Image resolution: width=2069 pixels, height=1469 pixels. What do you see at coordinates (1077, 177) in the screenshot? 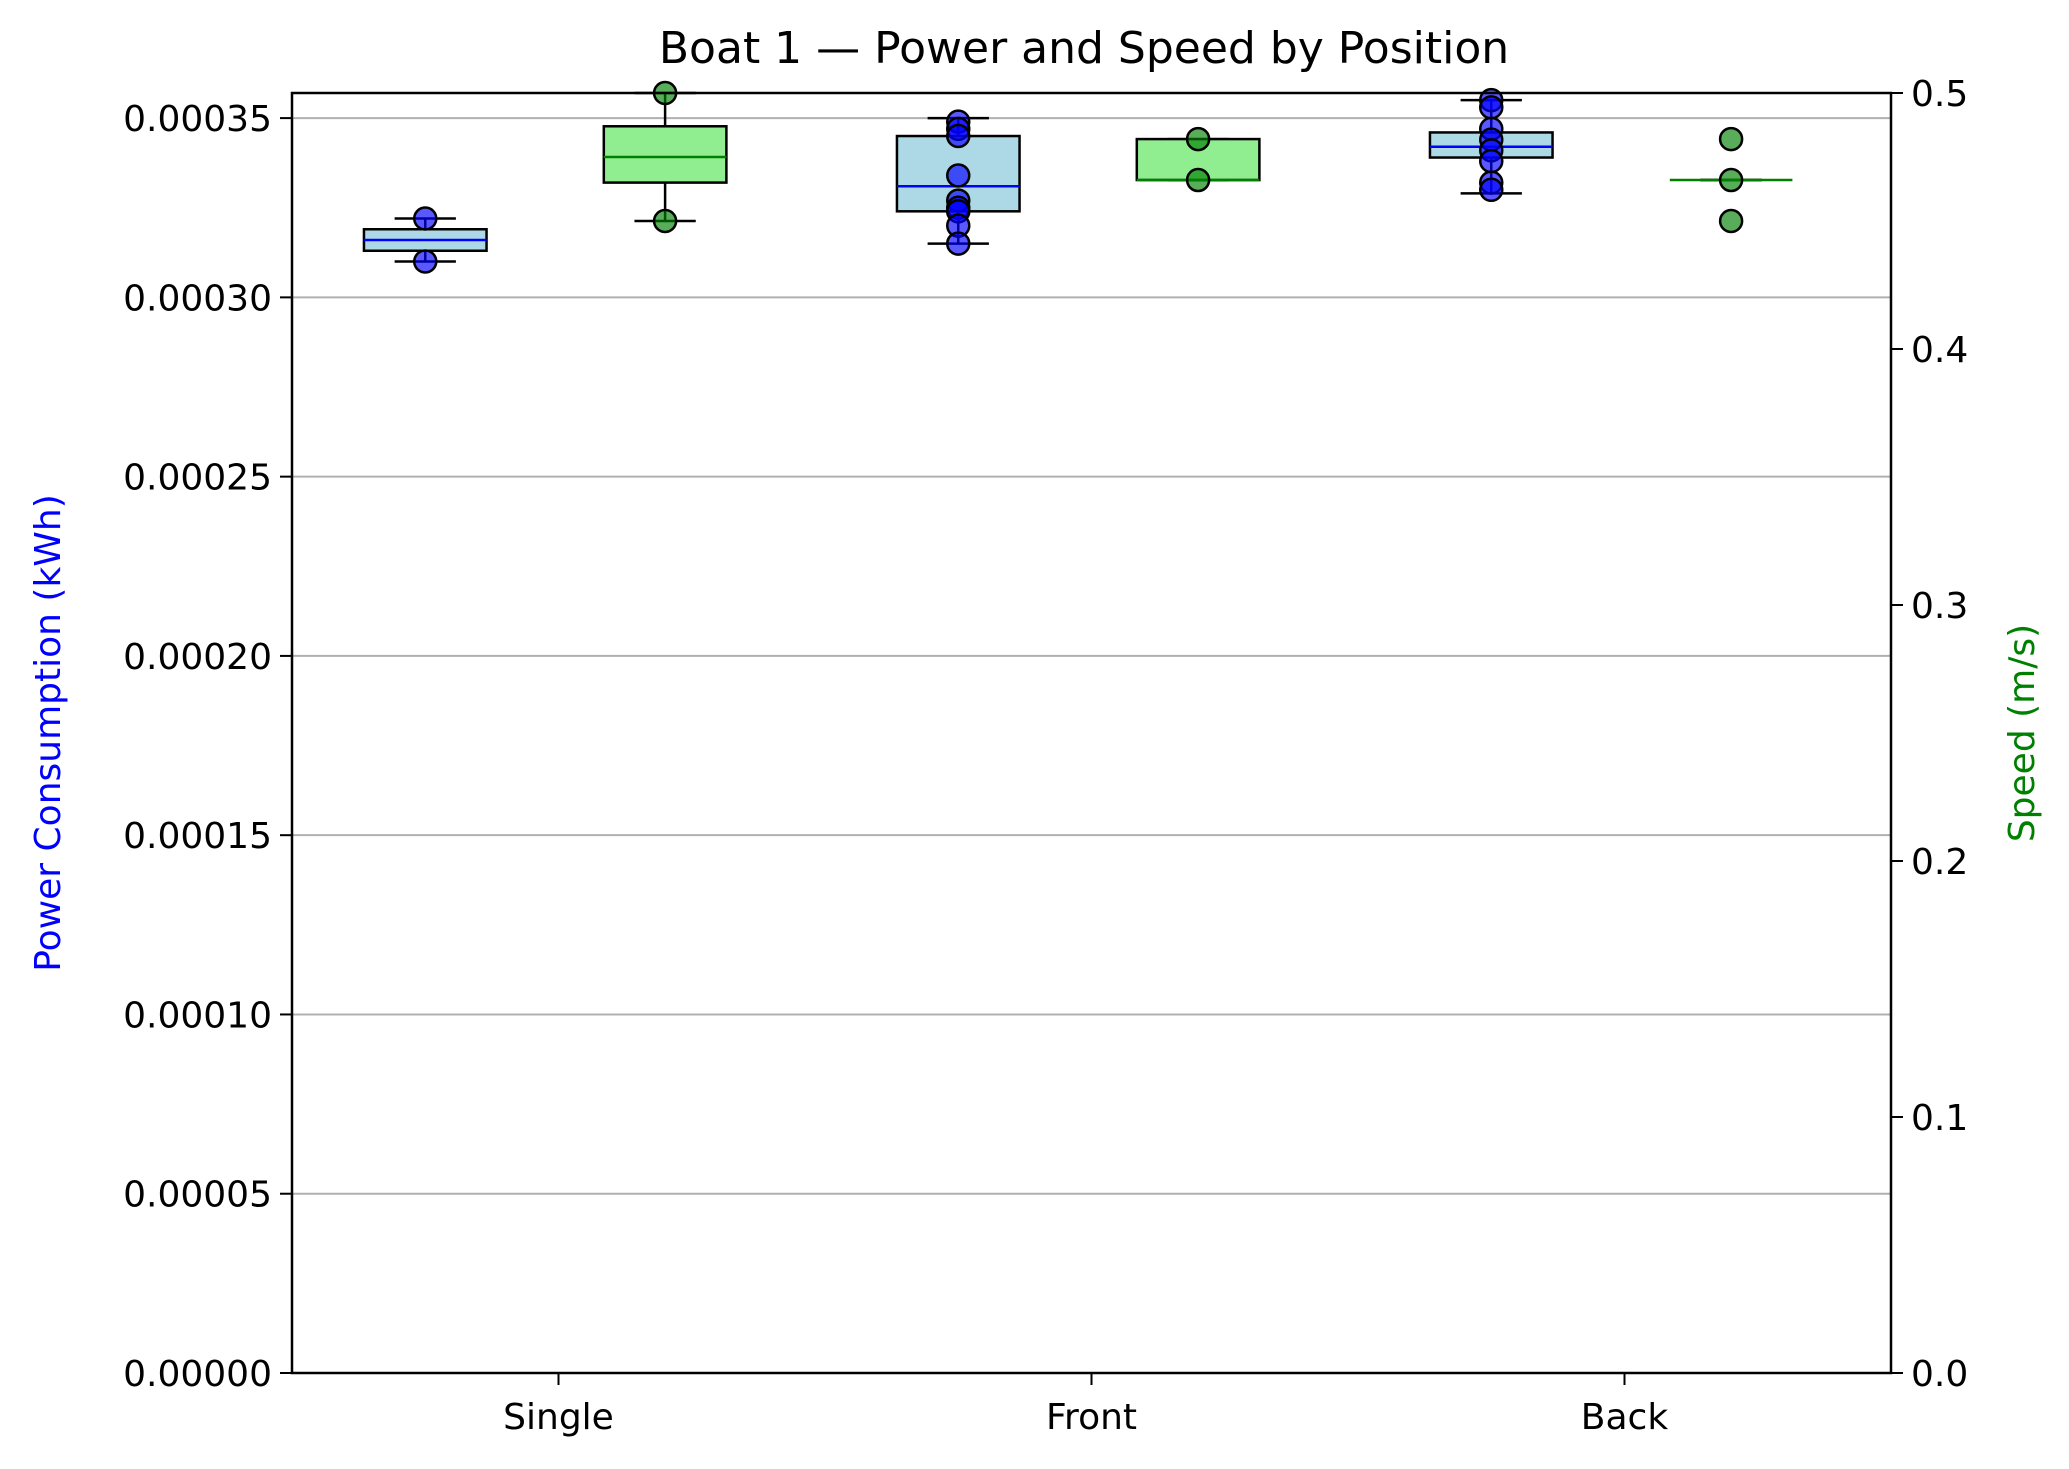
I see `box-plots` at bounding box center [1077, 177].